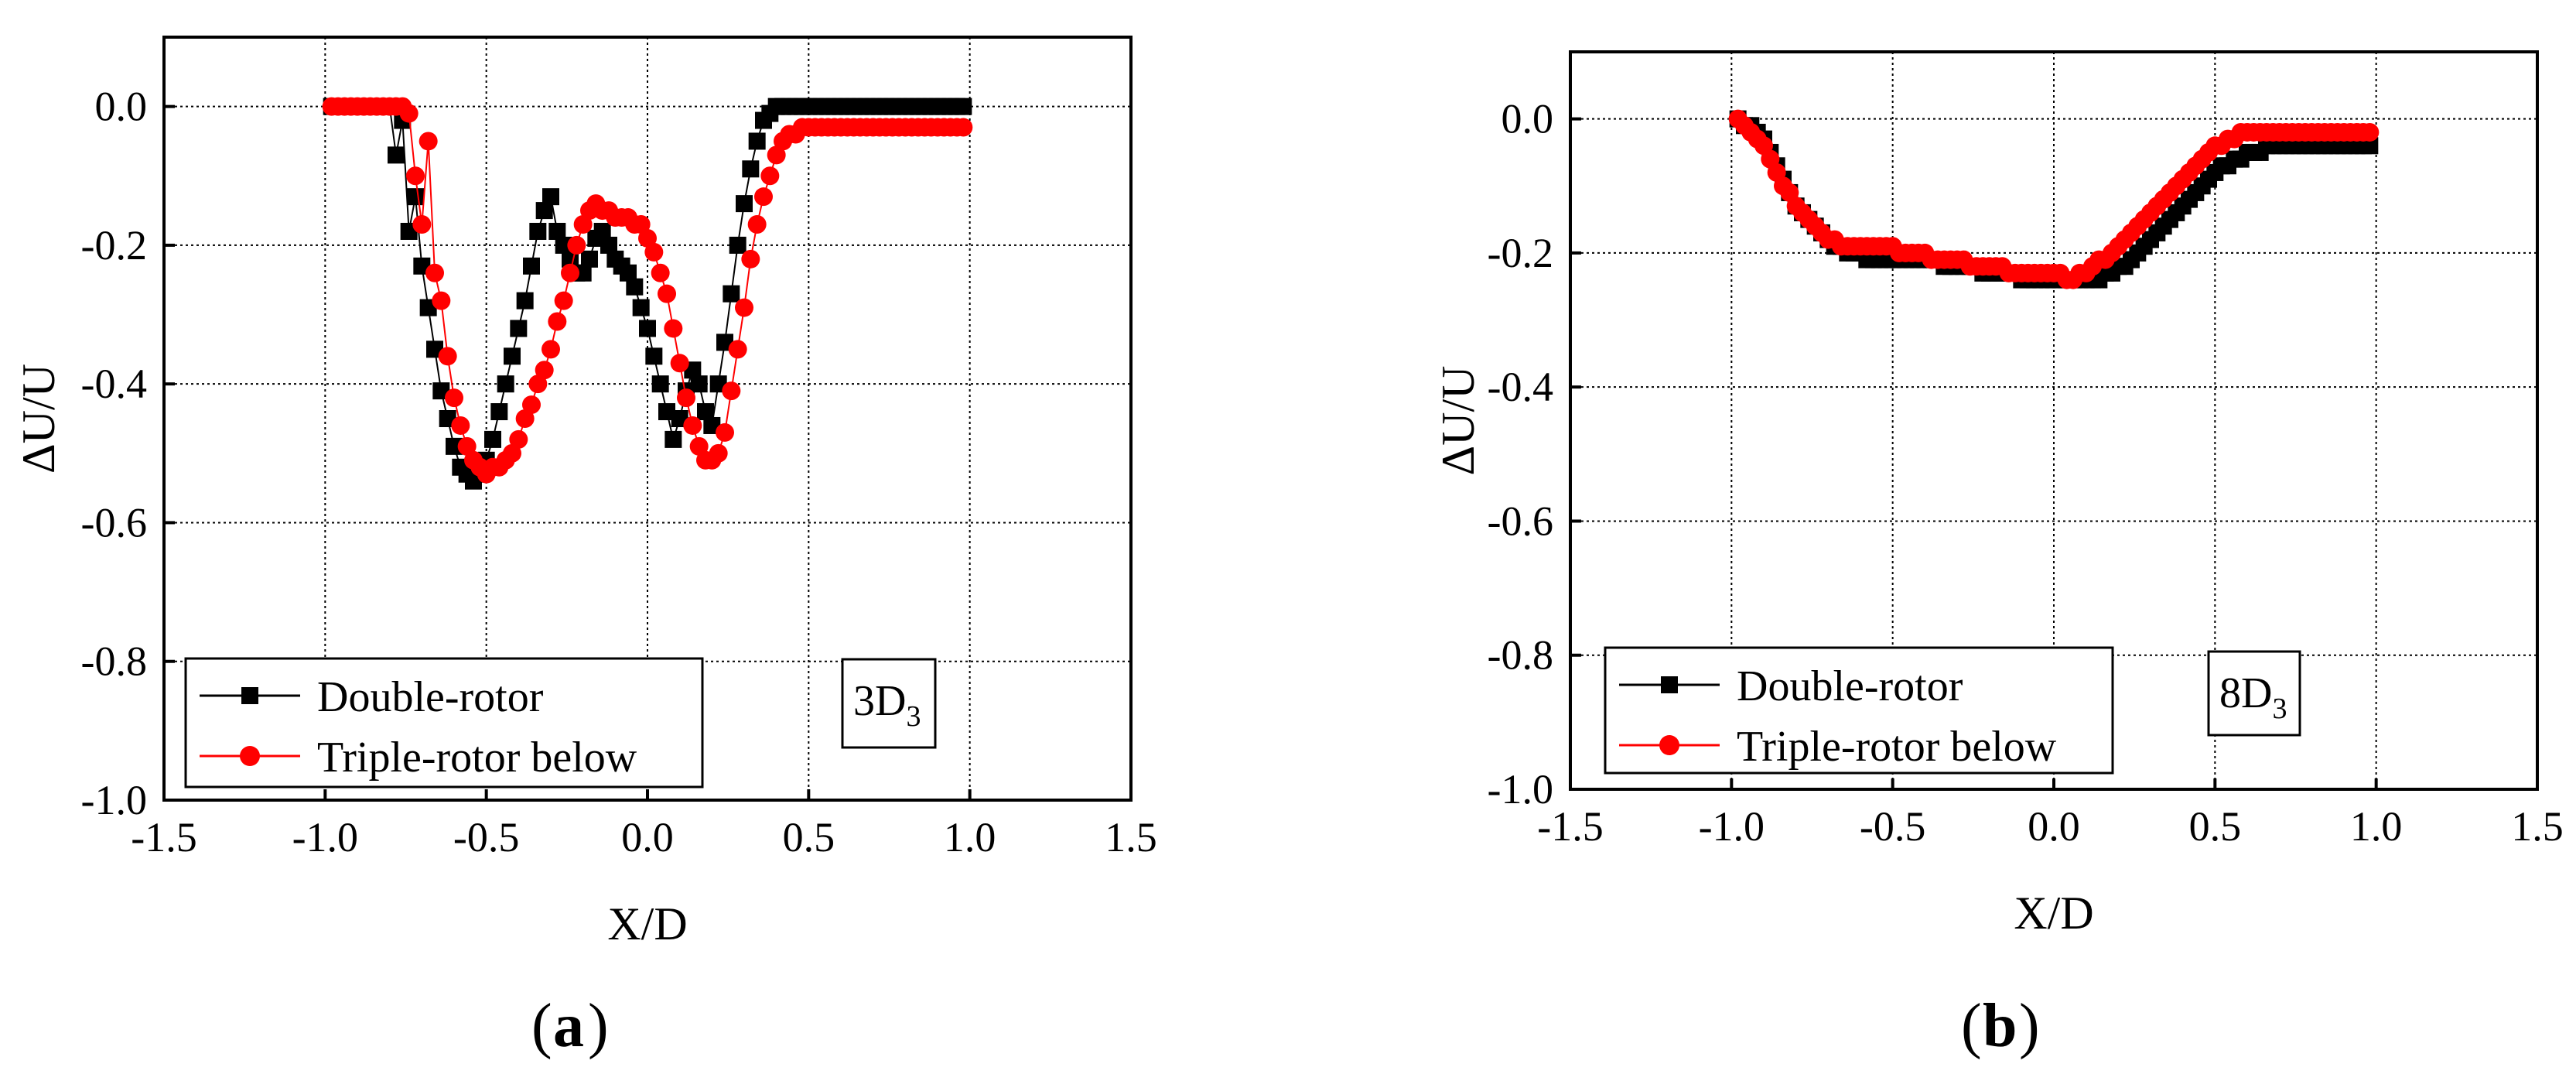  I want to click on caption-letter-b: b, so click(2000, 1026).